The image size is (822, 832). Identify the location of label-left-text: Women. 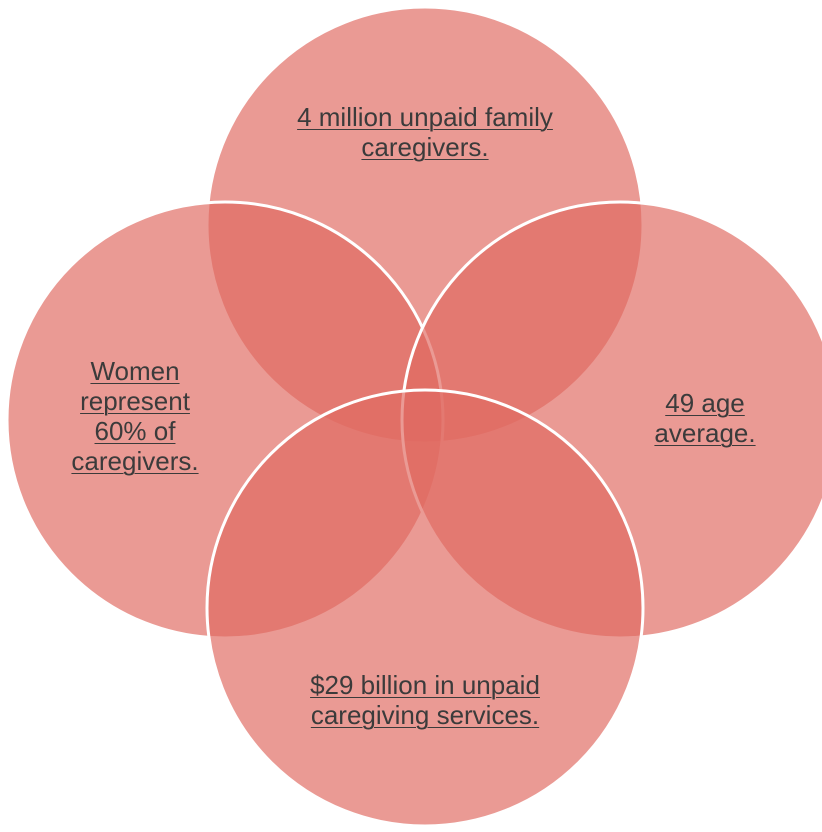
(135, 371).